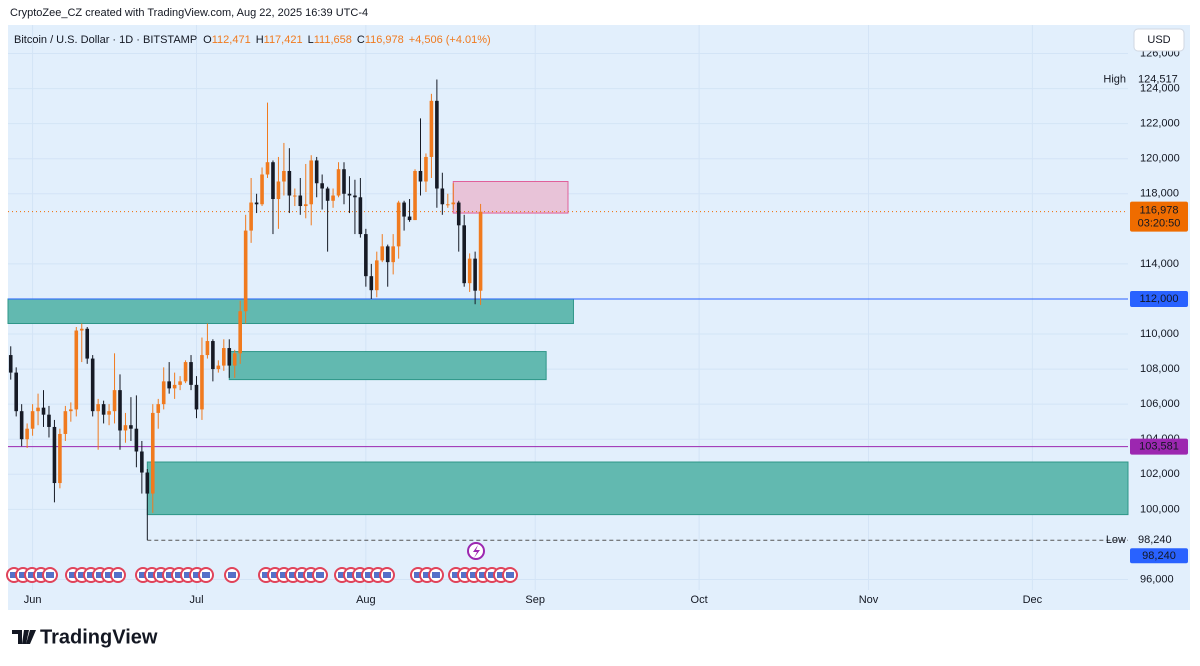 Image resolution: width=1200 pixels, height=666 pixels. I want to click on y-tick-label: 96,000, so click(1157, 579).